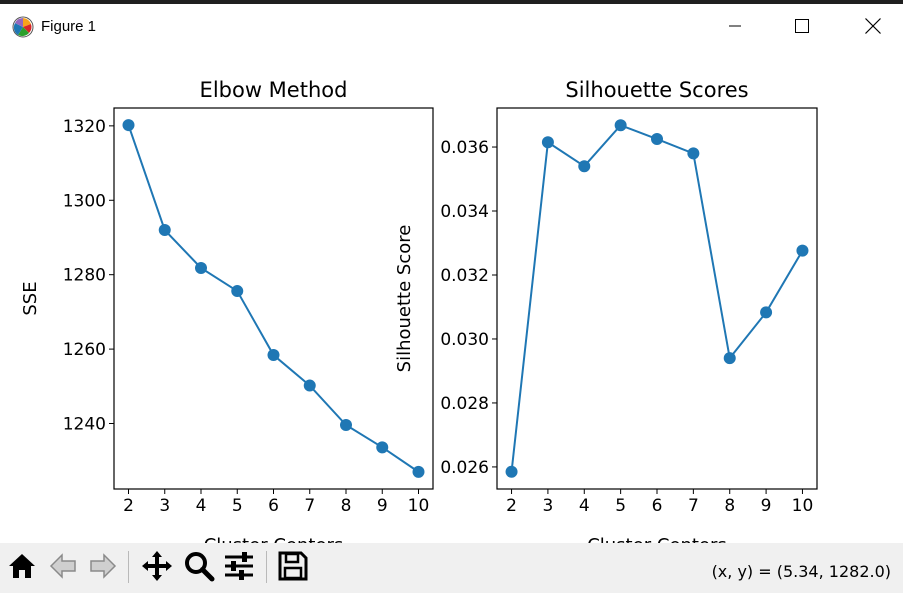 The image size is (903, 593). What do you see at coordinates (464, 340) in the screenshot?
I see `y-tick-label: 0.030` at bounding box center [464, 340].